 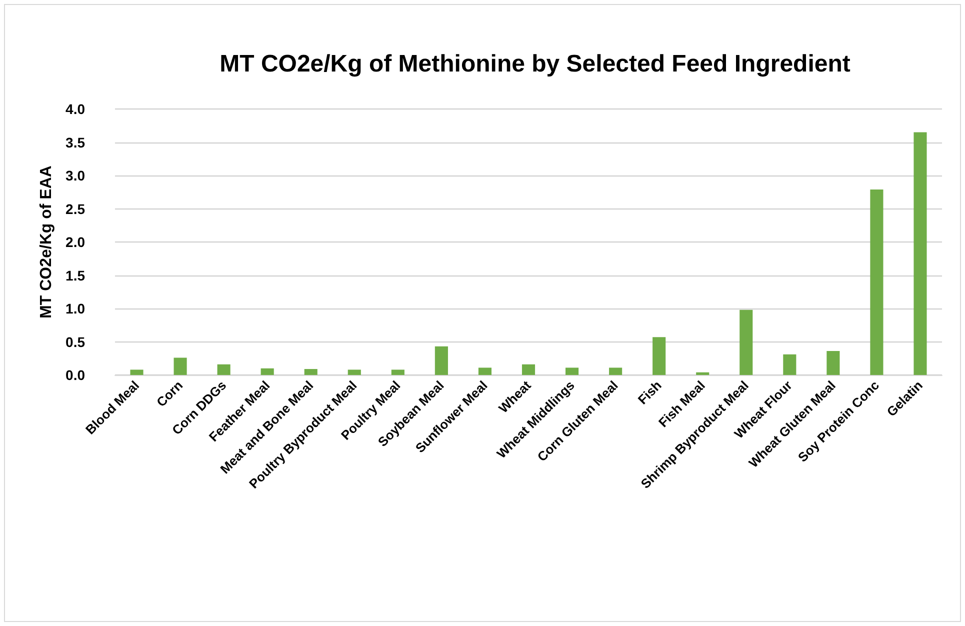 What do you see at coordinates (76, 308) in the screenshot?
I see `y-tick-label: 1.0` at bounding box center [76, 308].